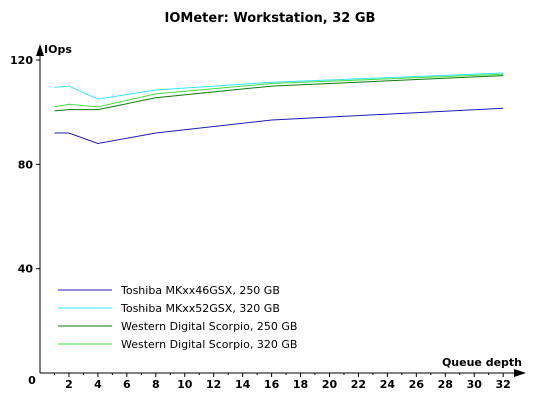  Describe the element at coordinates (185, 384) in the screenshot. I see `x-tick-label: 10` at that location.